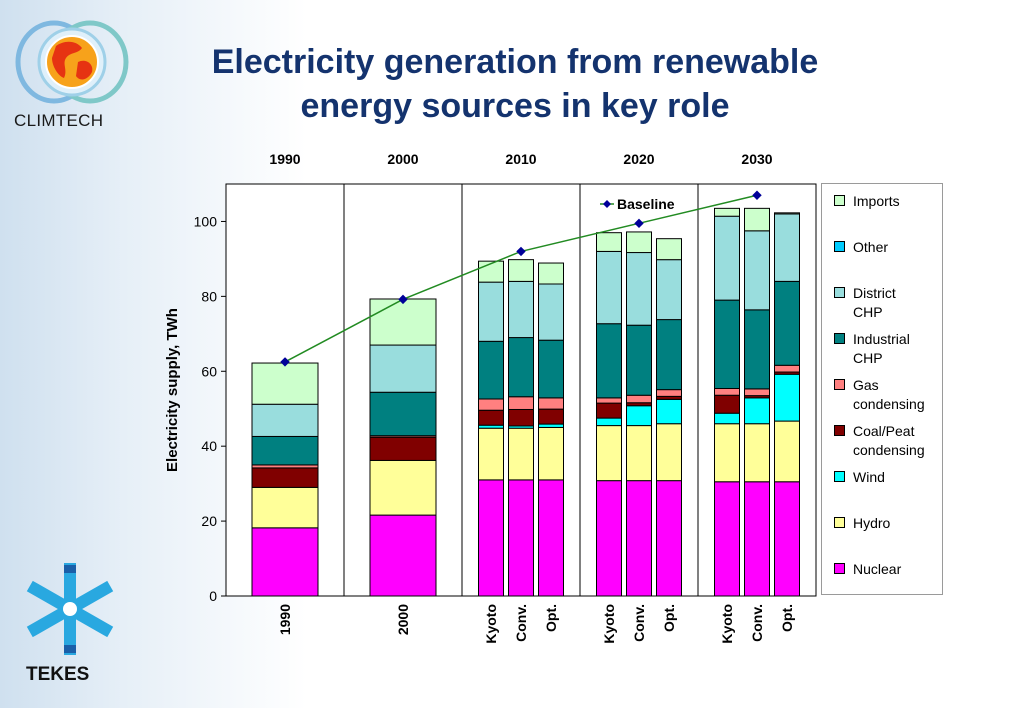 This screenshot has height=708, width=1023. What do you see at coordinates (876, 201) in the screenshot?
I see `legend-label: Imports` at bounding box center [876, 201].